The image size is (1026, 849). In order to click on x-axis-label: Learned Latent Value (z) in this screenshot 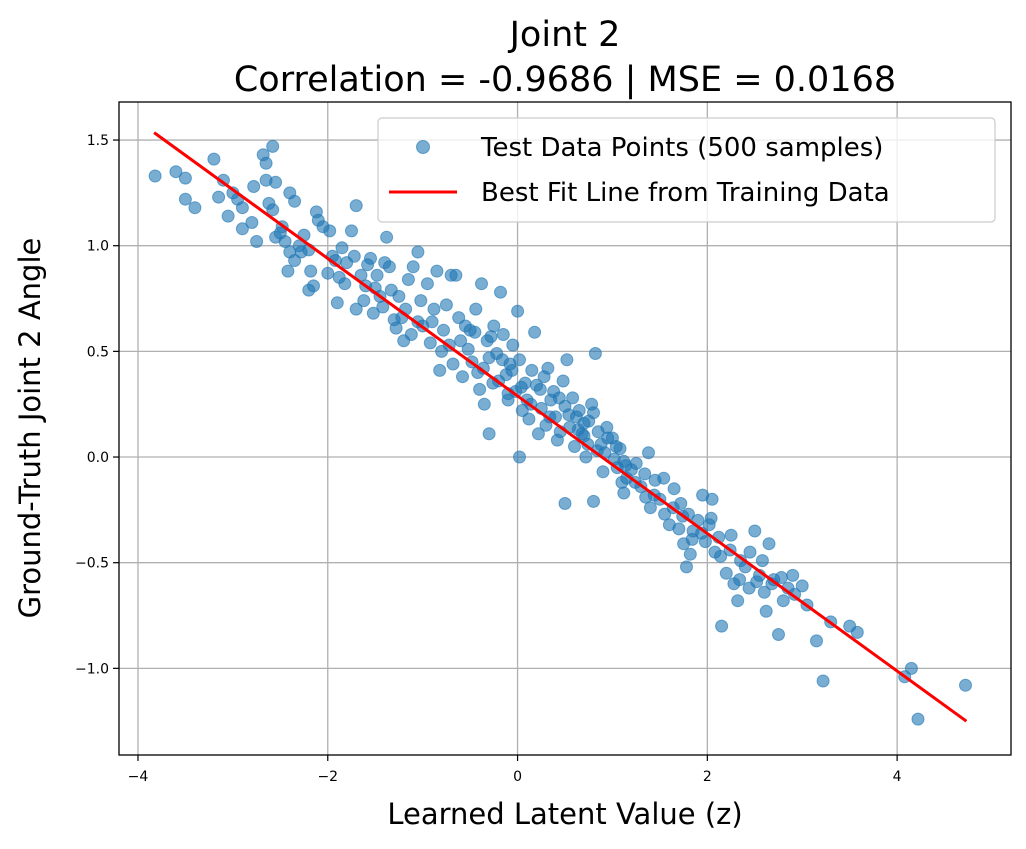, I will do `click(564, 814)`.